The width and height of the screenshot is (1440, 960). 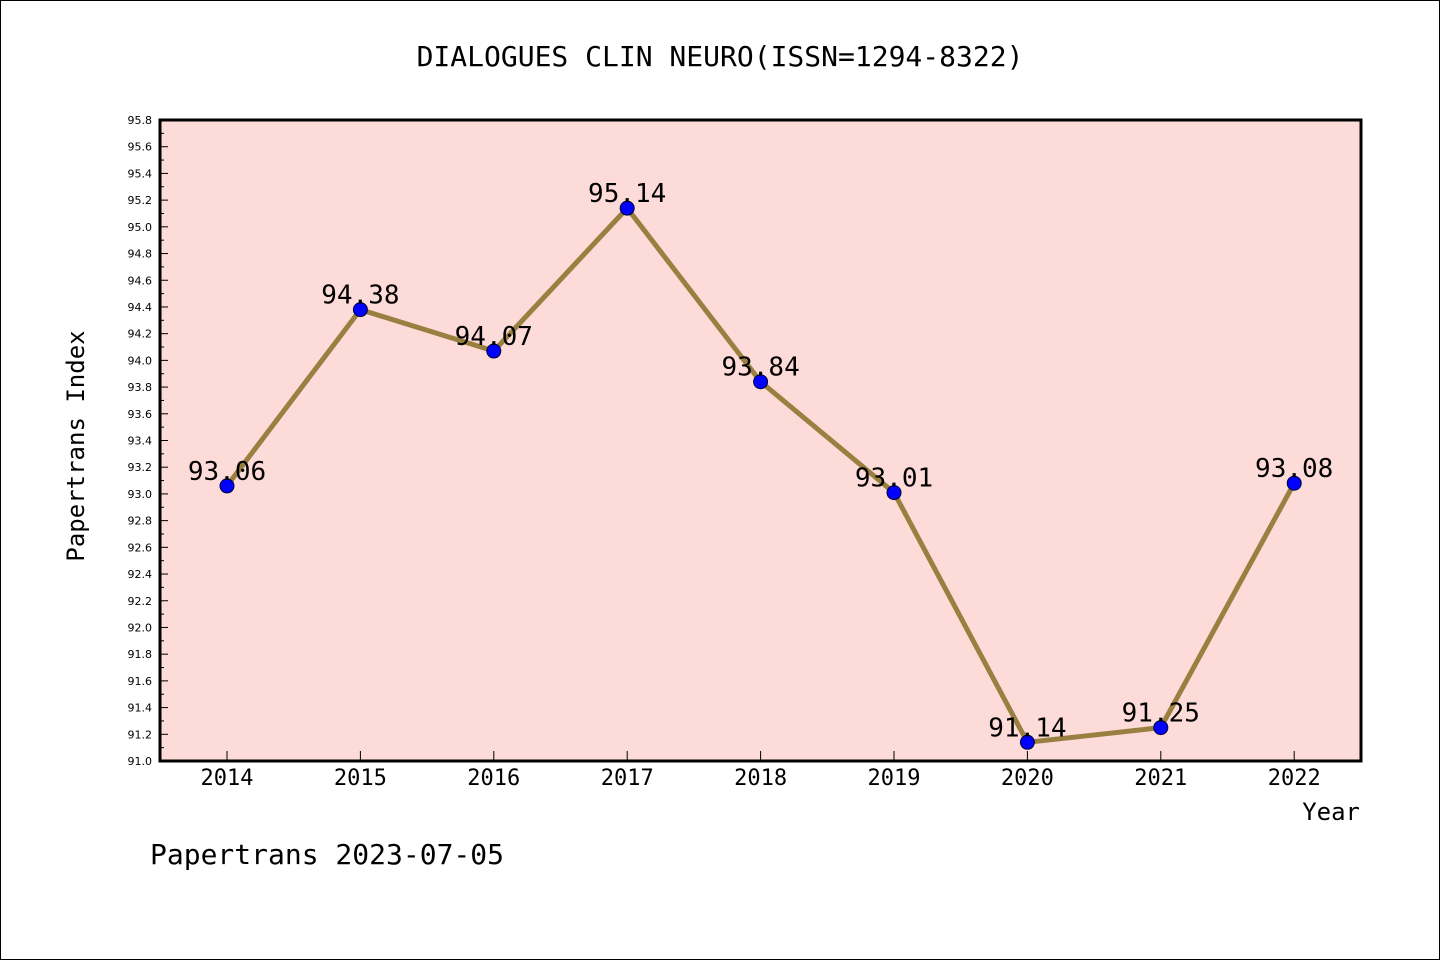 I want to click on y-tick-label: 94.8, so click(x=140, y=254).